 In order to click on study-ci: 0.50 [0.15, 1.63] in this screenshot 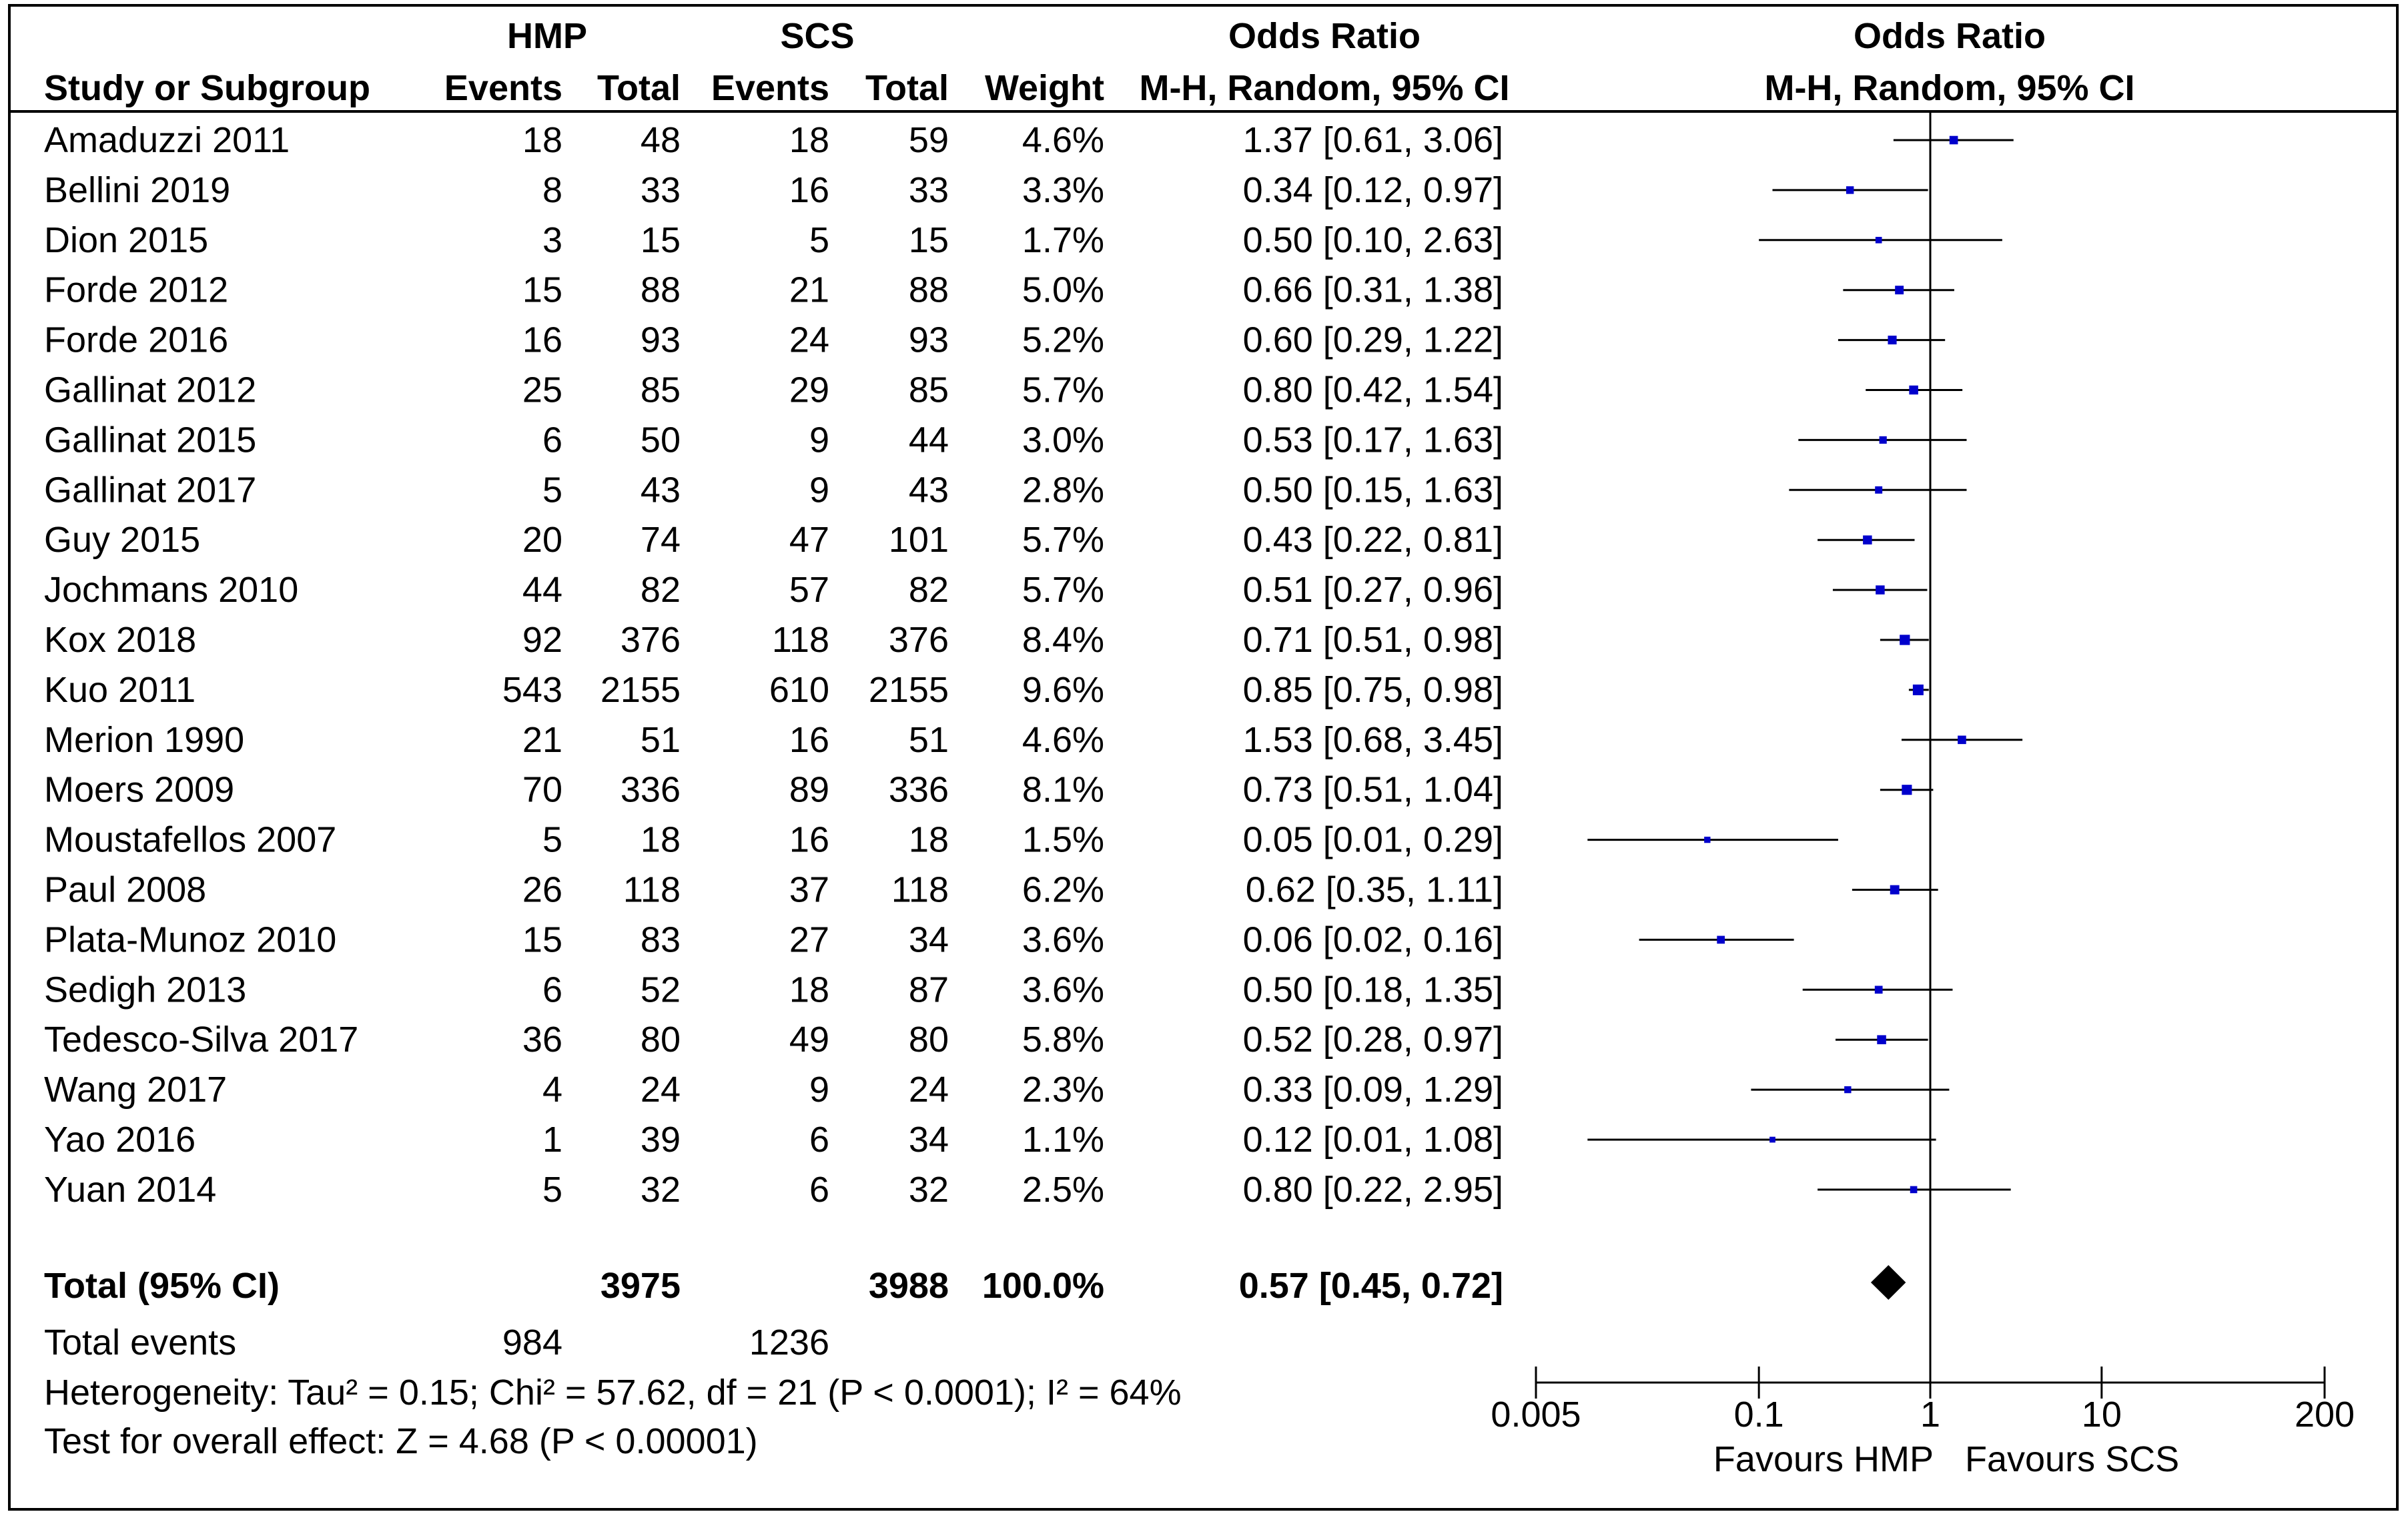, I will do `click(1373, 490)`.